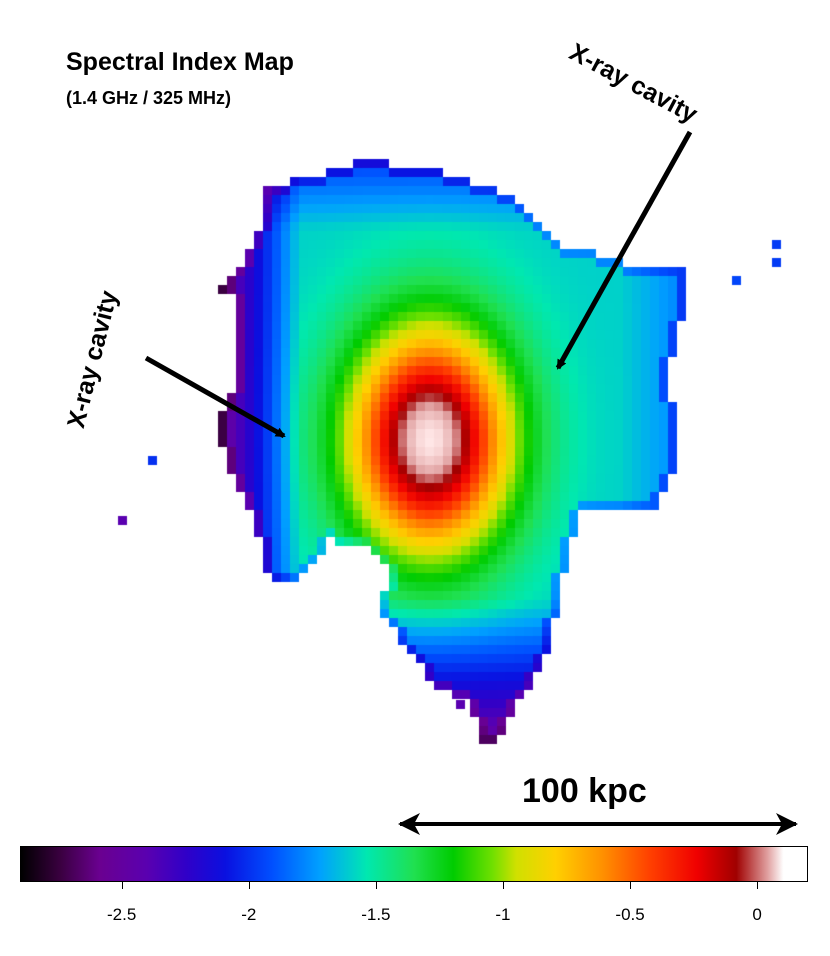 Image resolution: width=830 pixels, height=956 pixels. Describe the element at coordinates (414, 864) in the screenshot. I see `colorbar` at that location.